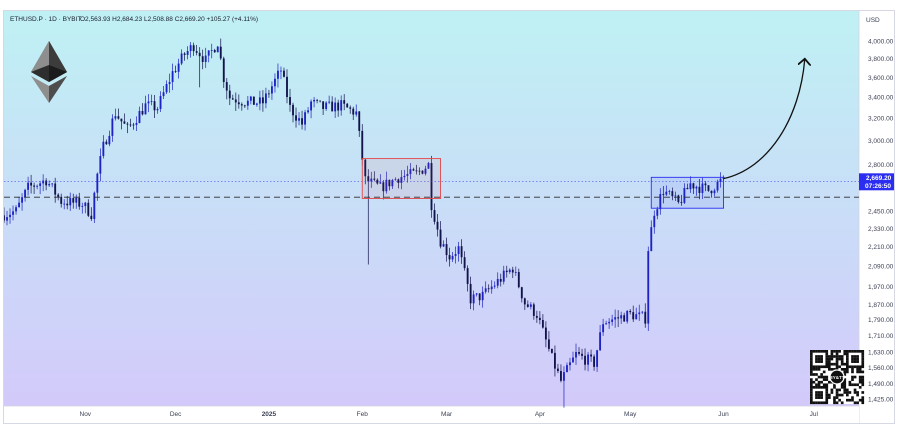 This screenshot has width=900, height=437. I want to click on time-axis-panel, so click(431, 415).